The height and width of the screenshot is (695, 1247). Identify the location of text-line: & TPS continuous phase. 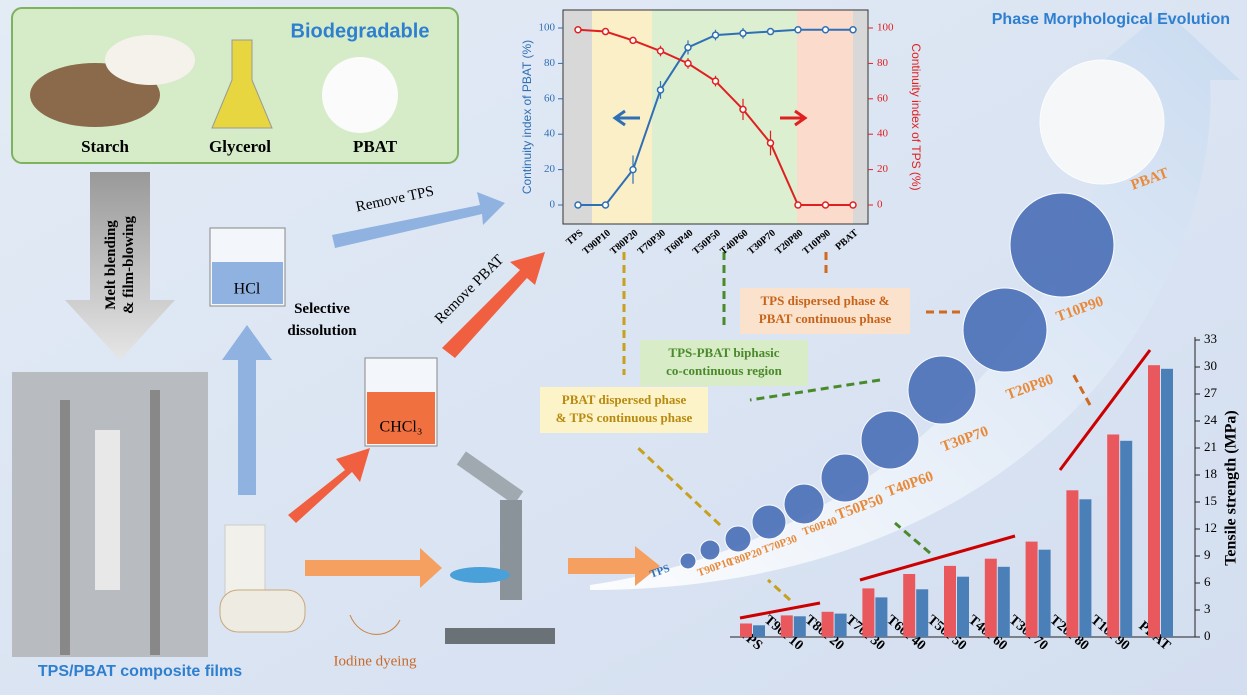
(624, 417).